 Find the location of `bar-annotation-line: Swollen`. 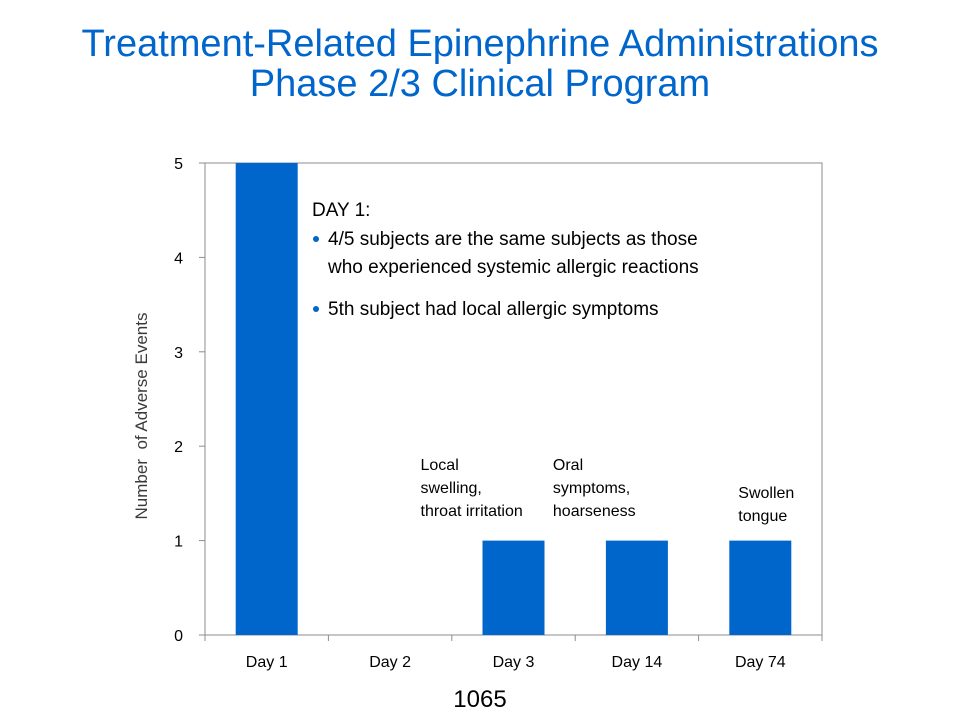

bar-annotation-line: Swollen is located at coordinates (766, 493).